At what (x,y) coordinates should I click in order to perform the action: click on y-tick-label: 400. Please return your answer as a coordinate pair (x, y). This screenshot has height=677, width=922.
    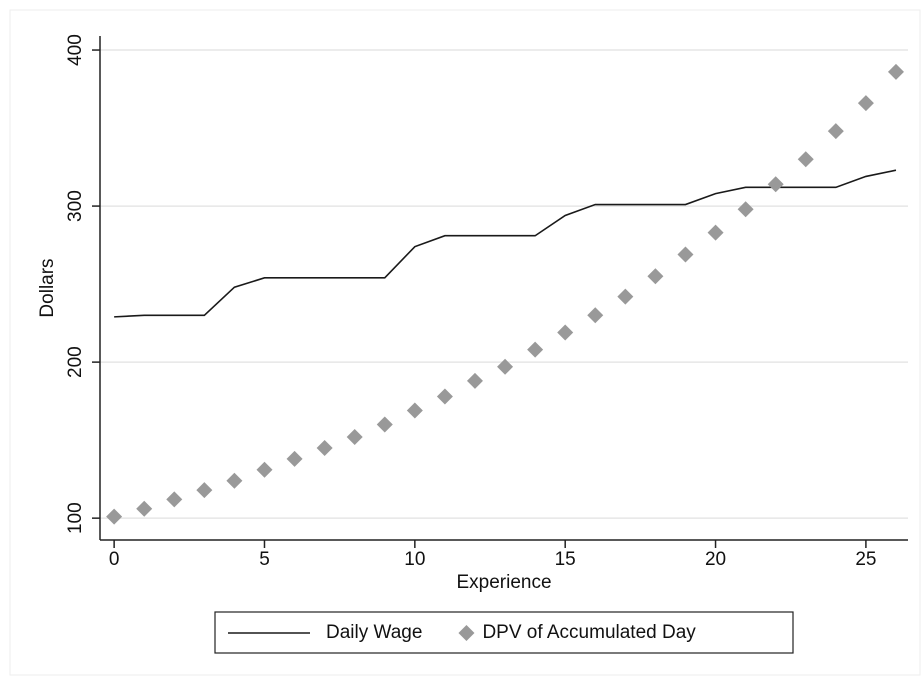
    Looking at the image, I should click on (75, 50).